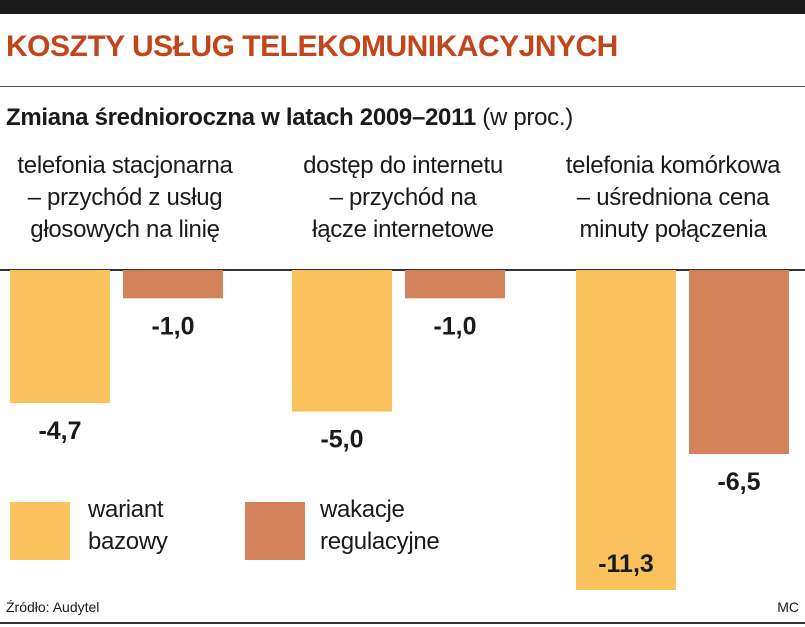 This screenshot has width=805, height=627. What do you see at coordinates (402, 623) in the screenshot?
I see `bottom-rule` at bounding box center [402, 623].